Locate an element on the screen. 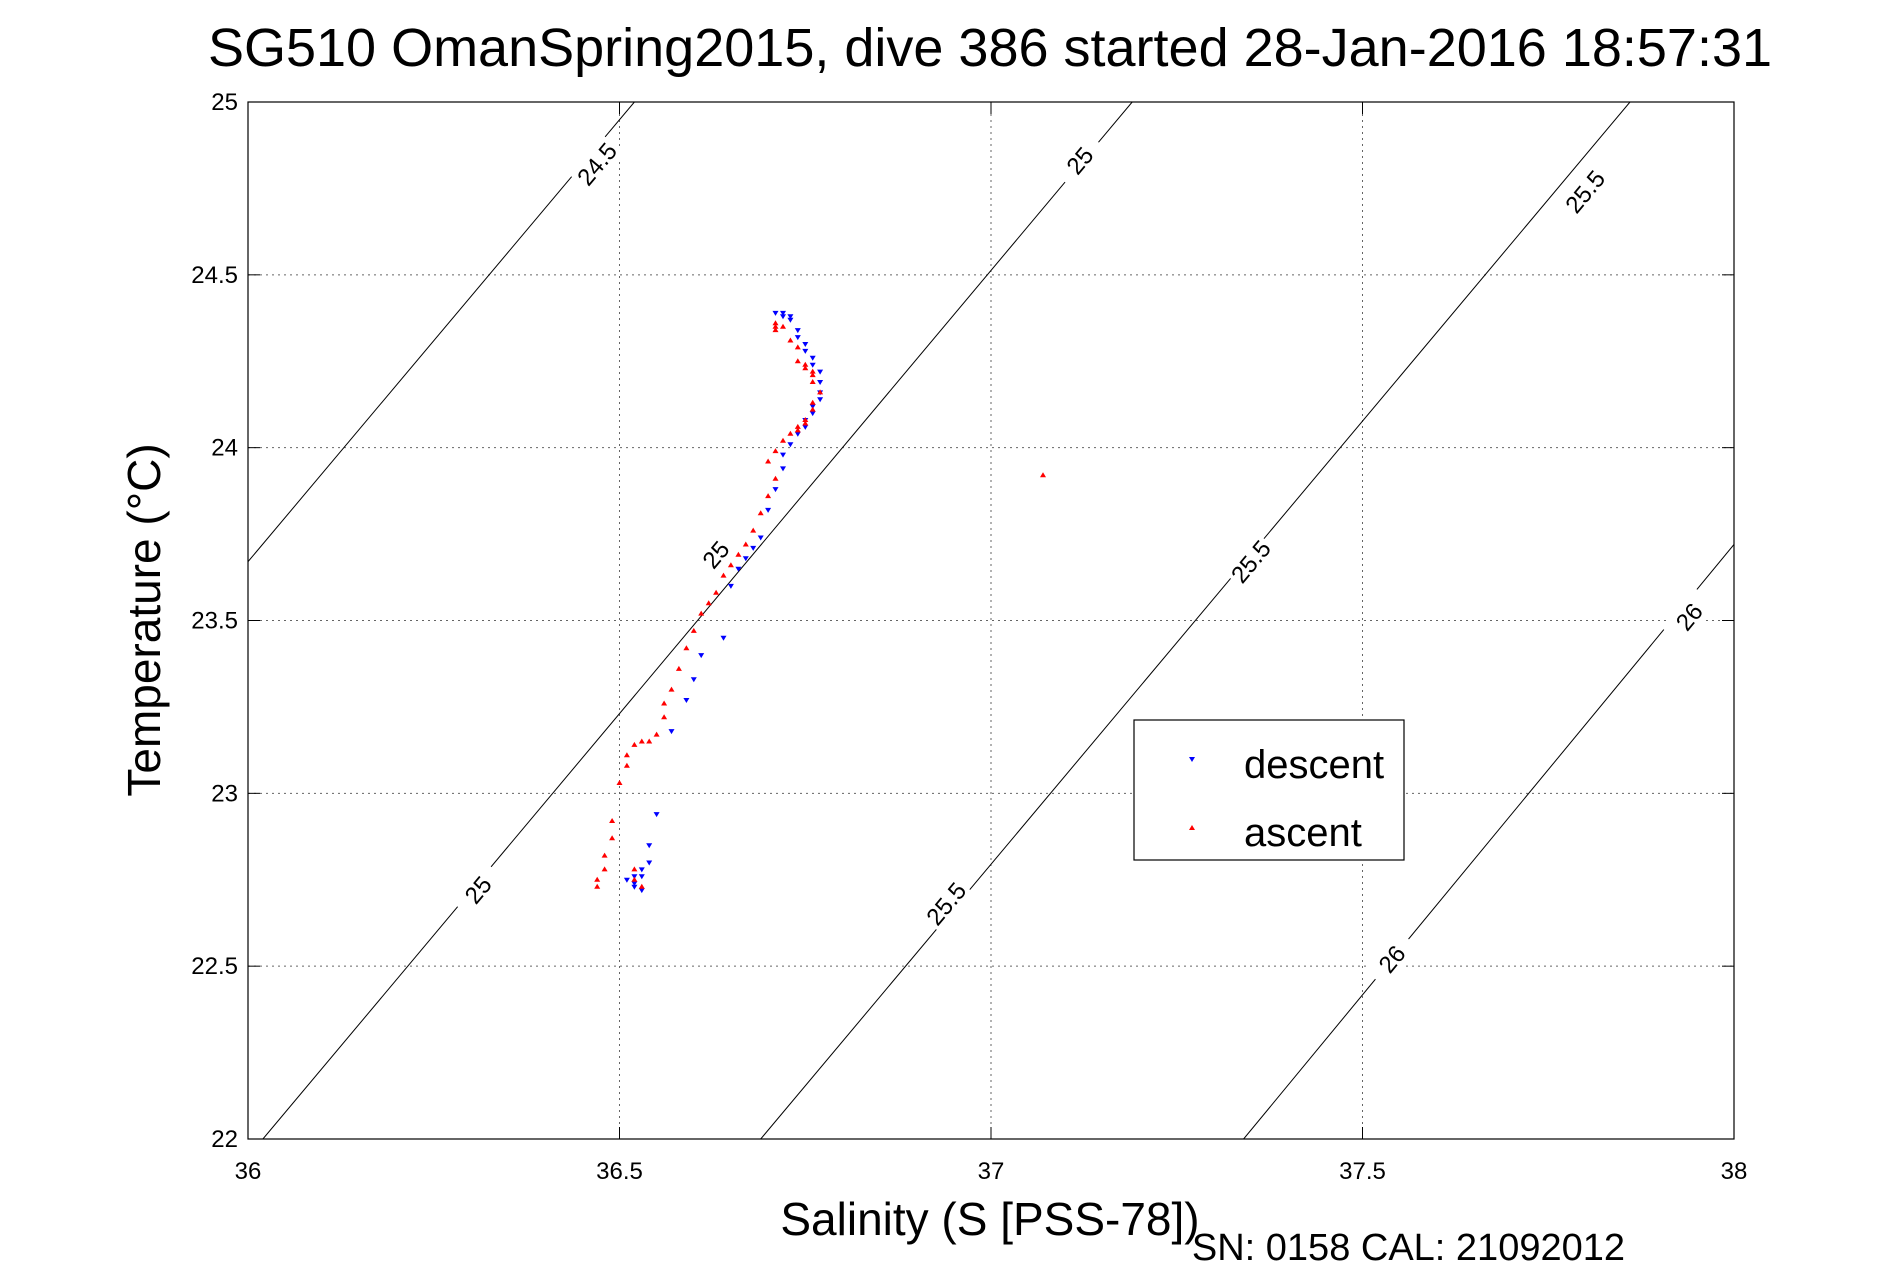 The image size is (1891, 1262). x-tick-label: 37 is located at coordinates (991, 1171).